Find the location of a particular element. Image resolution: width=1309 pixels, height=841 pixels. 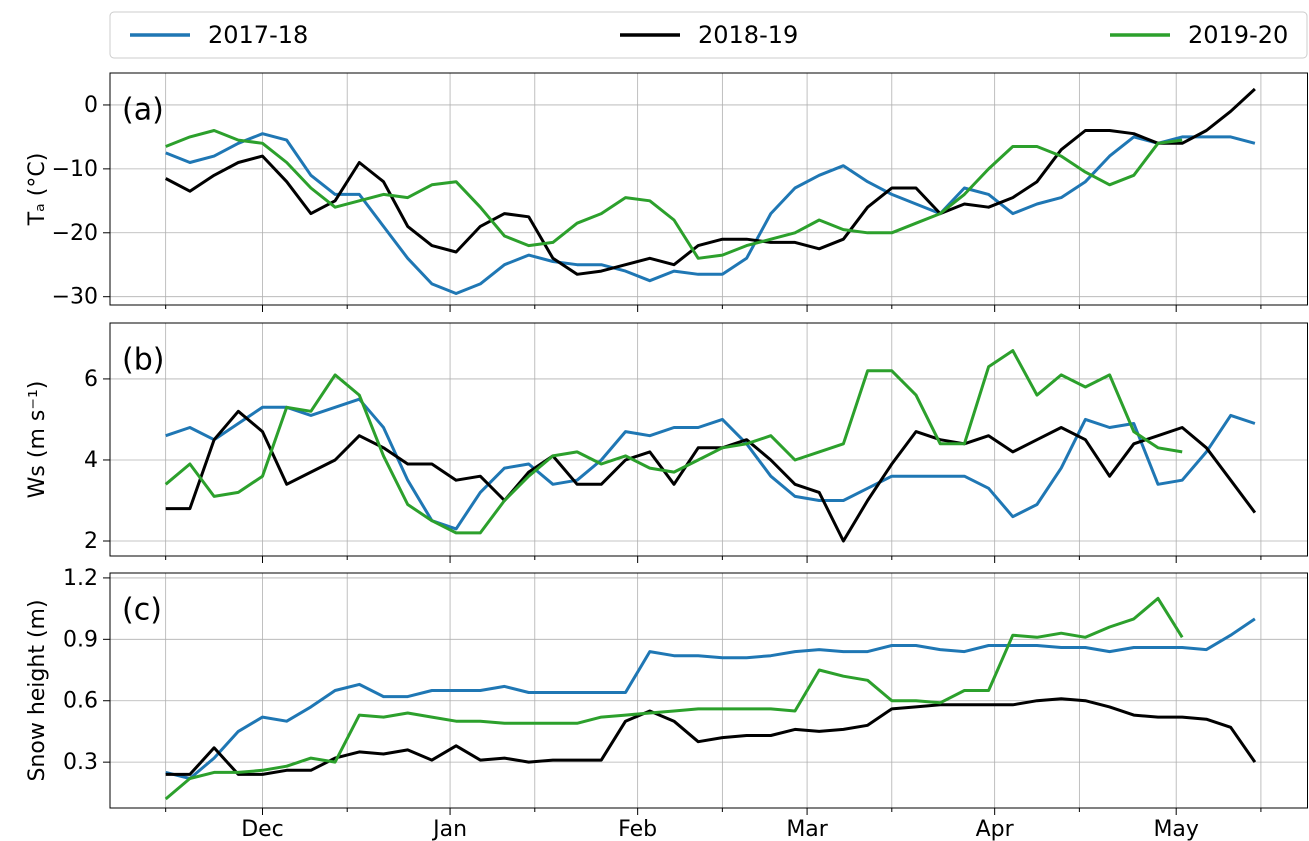

y-tick-label: 2 is located at coordinates (91, 541).